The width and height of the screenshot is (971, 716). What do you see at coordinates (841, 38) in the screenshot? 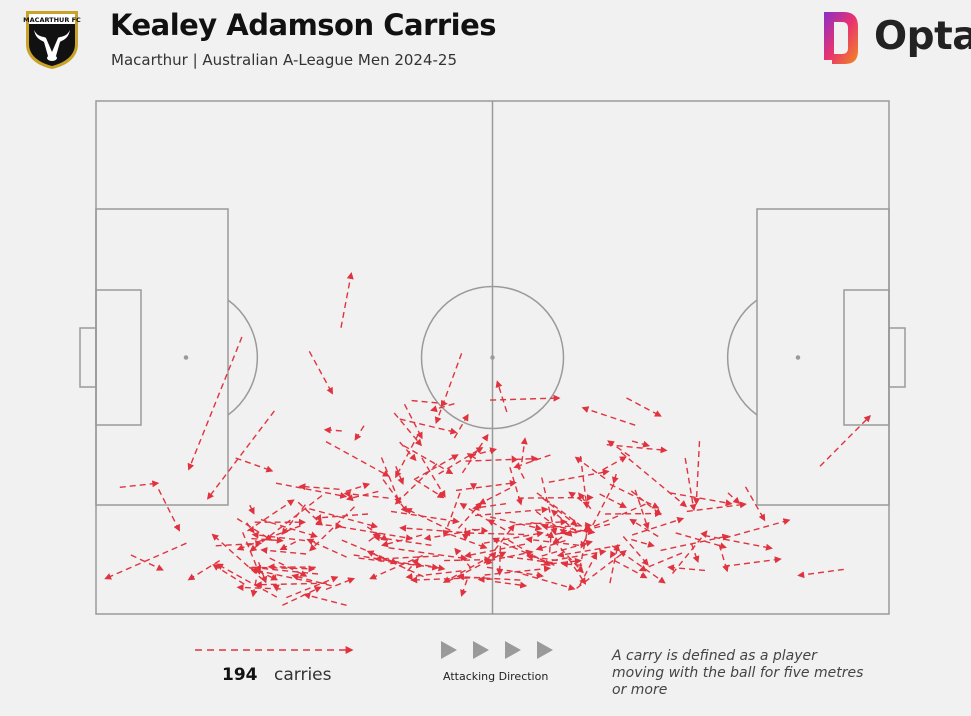
I see `opta-logo-icon` at bounding box center [841, 38].